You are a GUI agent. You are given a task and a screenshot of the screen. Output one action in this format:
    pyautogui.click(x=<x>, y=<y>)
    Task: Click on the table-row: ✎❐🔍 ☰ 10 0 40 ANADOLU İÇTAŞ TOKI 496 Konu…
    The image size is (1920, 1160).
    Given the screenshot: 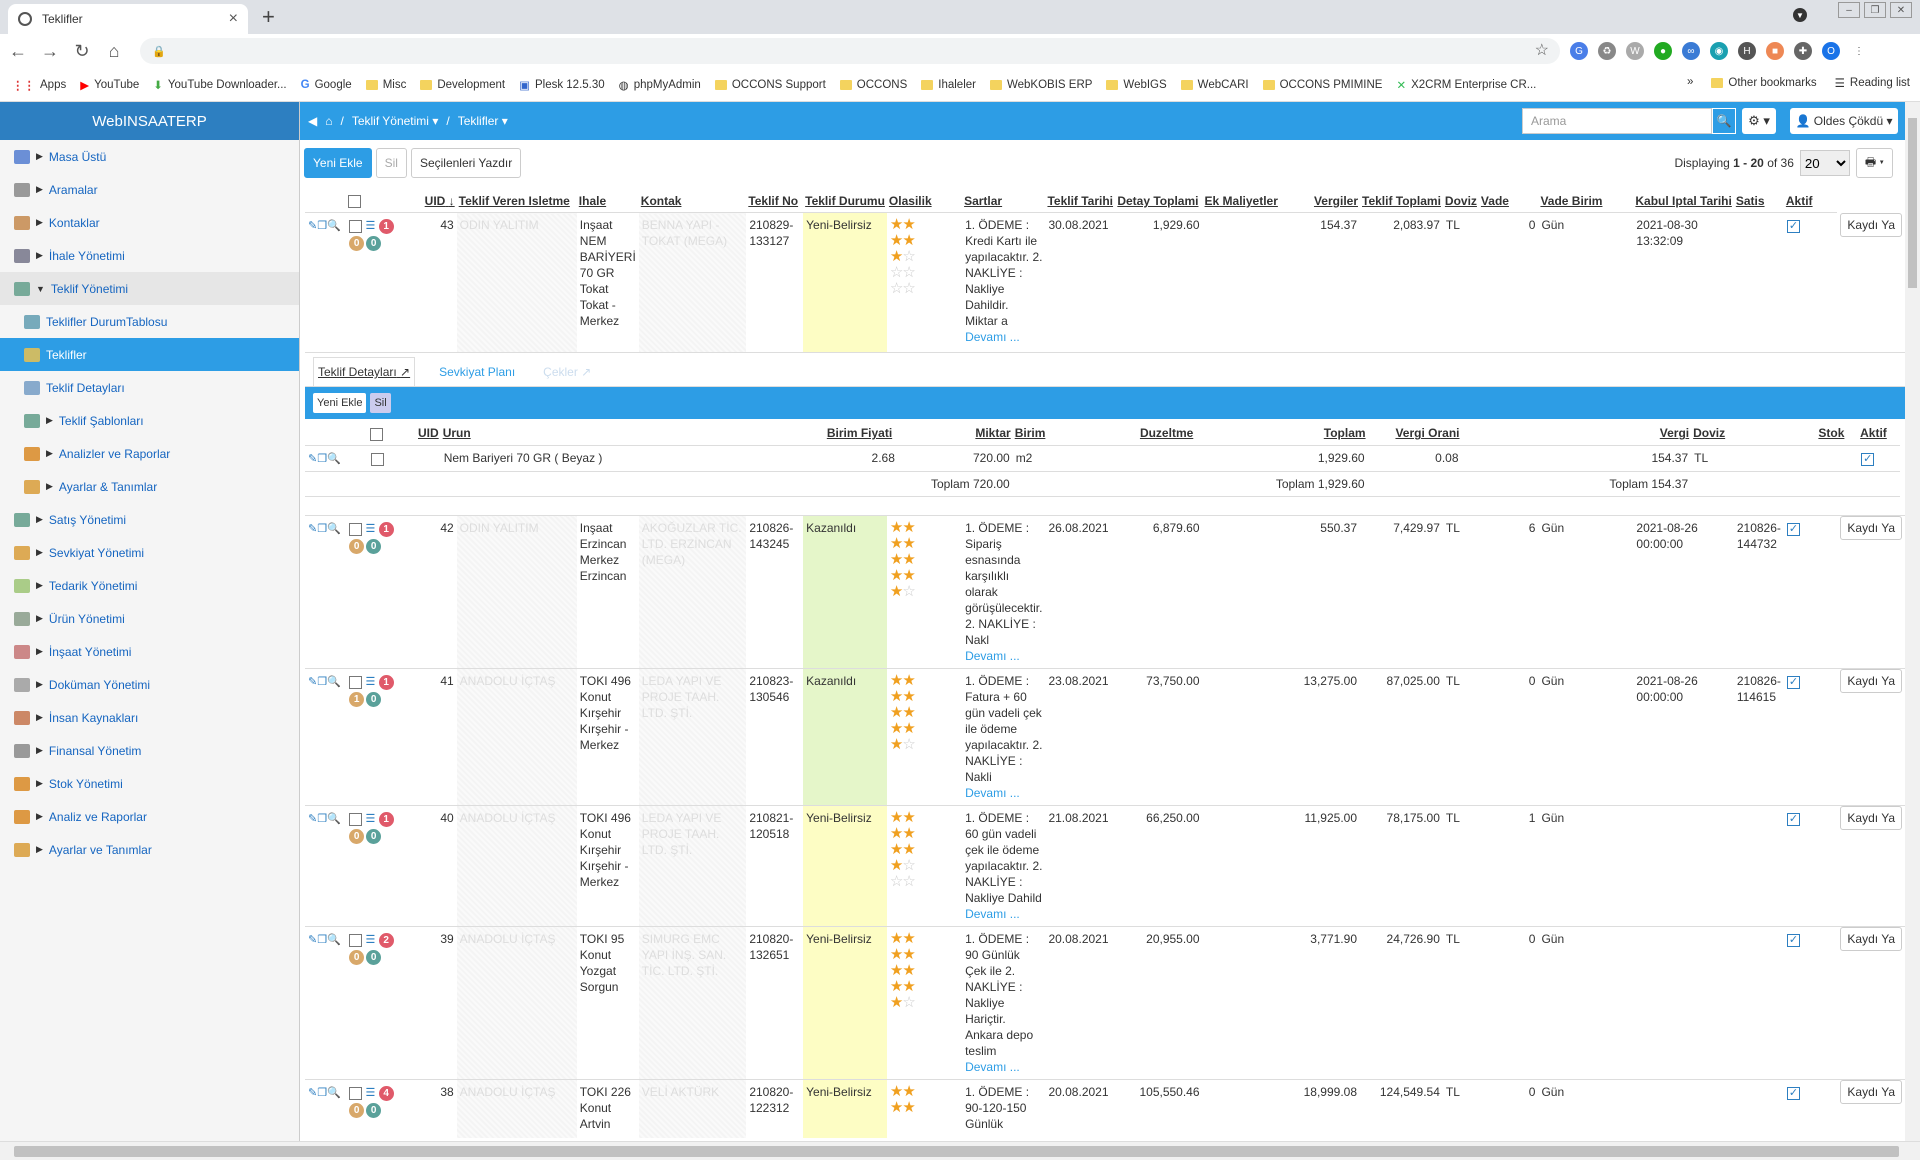 What is the action you would take?
    pyautogui.click(x=1105, y=866)
    